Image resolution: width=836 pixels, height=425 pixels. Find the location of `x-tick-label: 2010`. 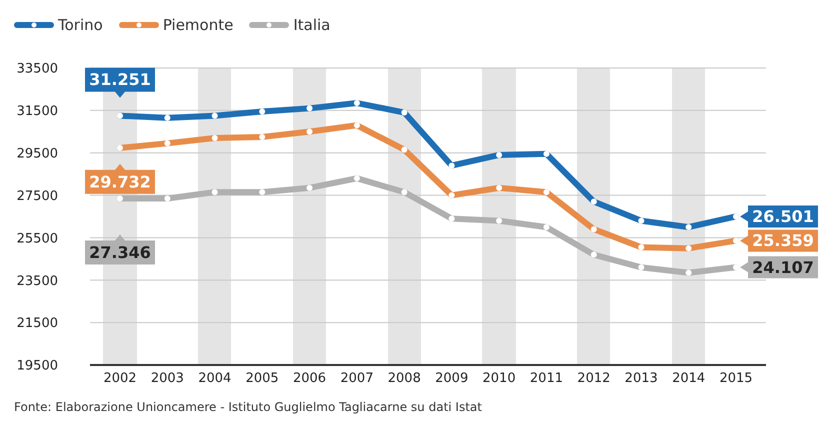

x-tick-label: 2010 is located at coordinates (499, 378).